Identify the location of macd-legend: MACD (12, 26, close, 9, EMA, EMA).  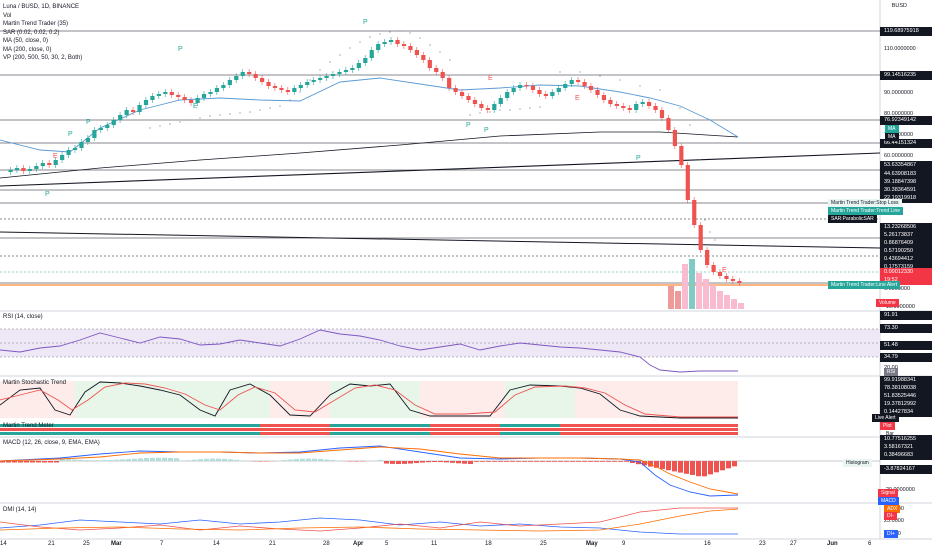
(51, 443).